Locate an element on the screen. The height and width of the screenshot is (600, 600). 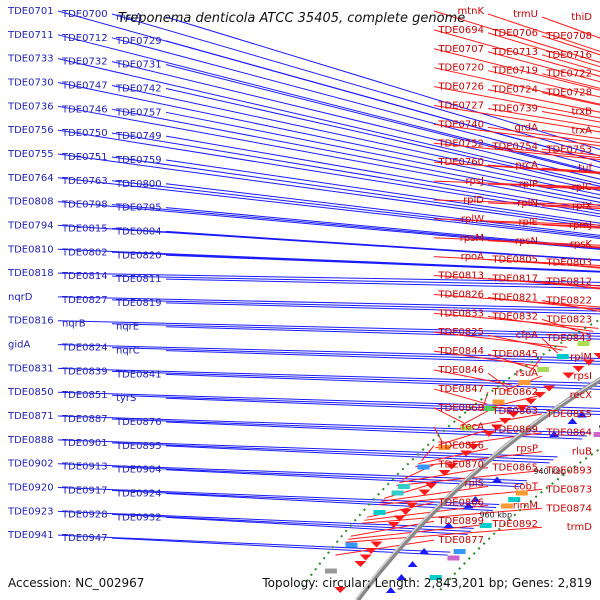
gene-label-right: trxB is located at coordinates (581, 111).